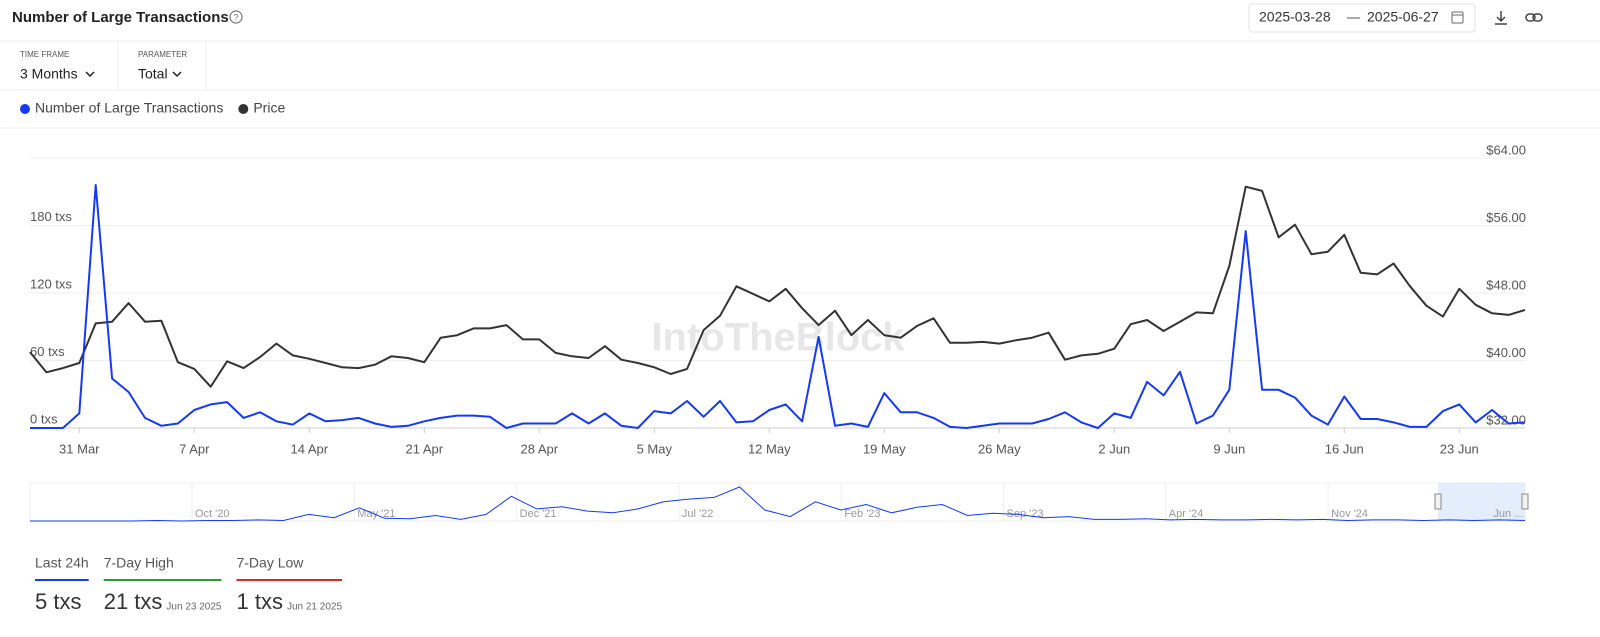 The image size is (1600, 637). What do you see at coordinates (884, 448) in the screenshot?
I see `x-tick-label: 19 May` at bounding box center [884, 448].